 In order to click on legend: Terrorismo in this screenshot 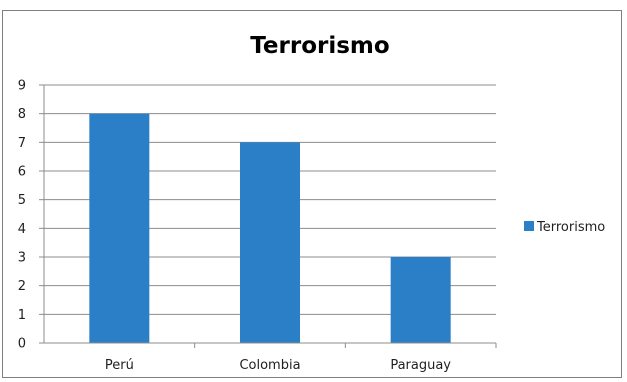, I will do `click(564, 227)`.